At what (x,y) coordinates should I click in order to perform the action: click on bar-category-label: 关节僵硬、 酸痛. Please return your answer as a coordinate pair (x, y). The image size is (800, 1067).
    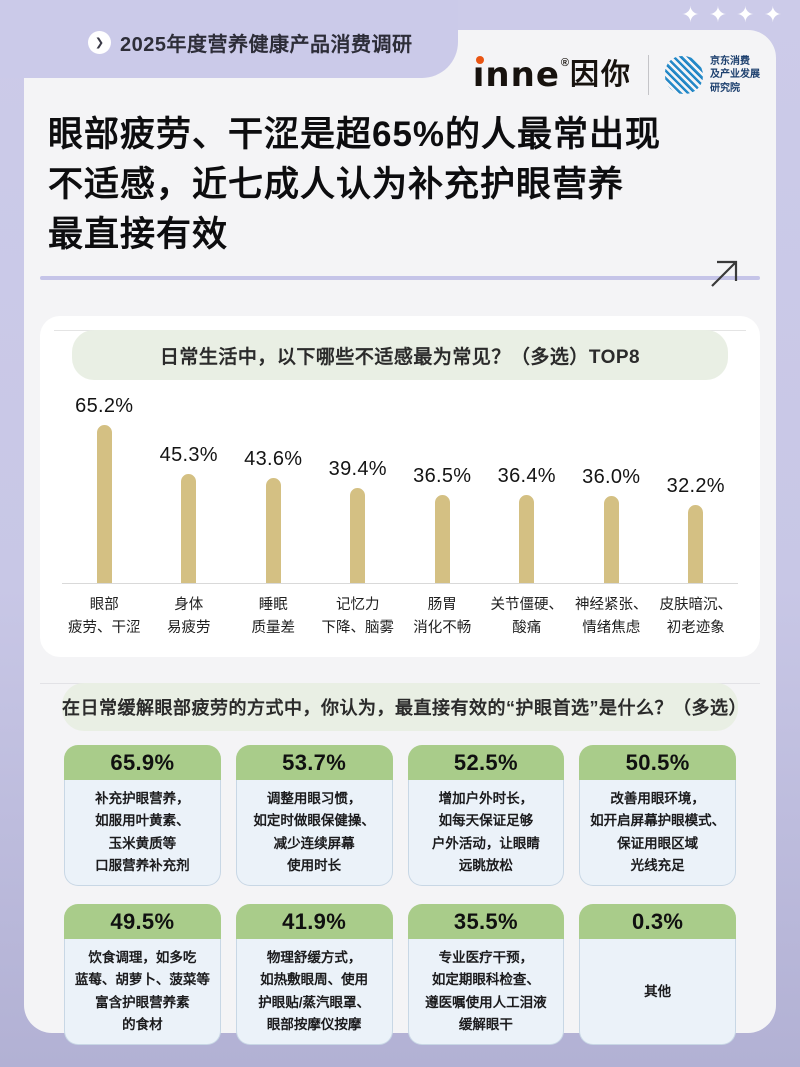
    Looking at the image, I should click on (527, 616).